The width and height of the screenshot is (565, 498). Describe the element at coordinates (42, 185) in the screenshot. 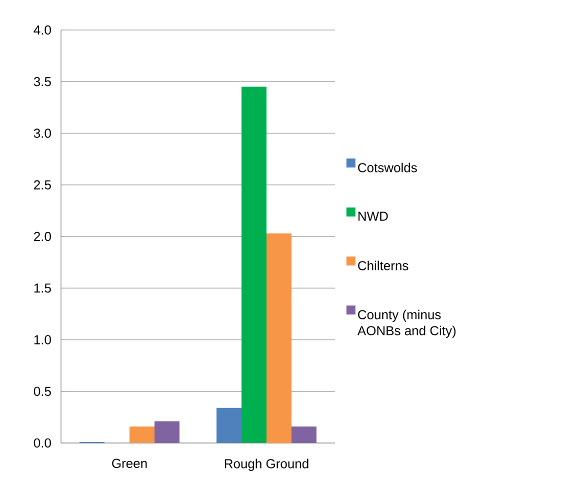

I see `y-tick-label: 2.5` at that location.